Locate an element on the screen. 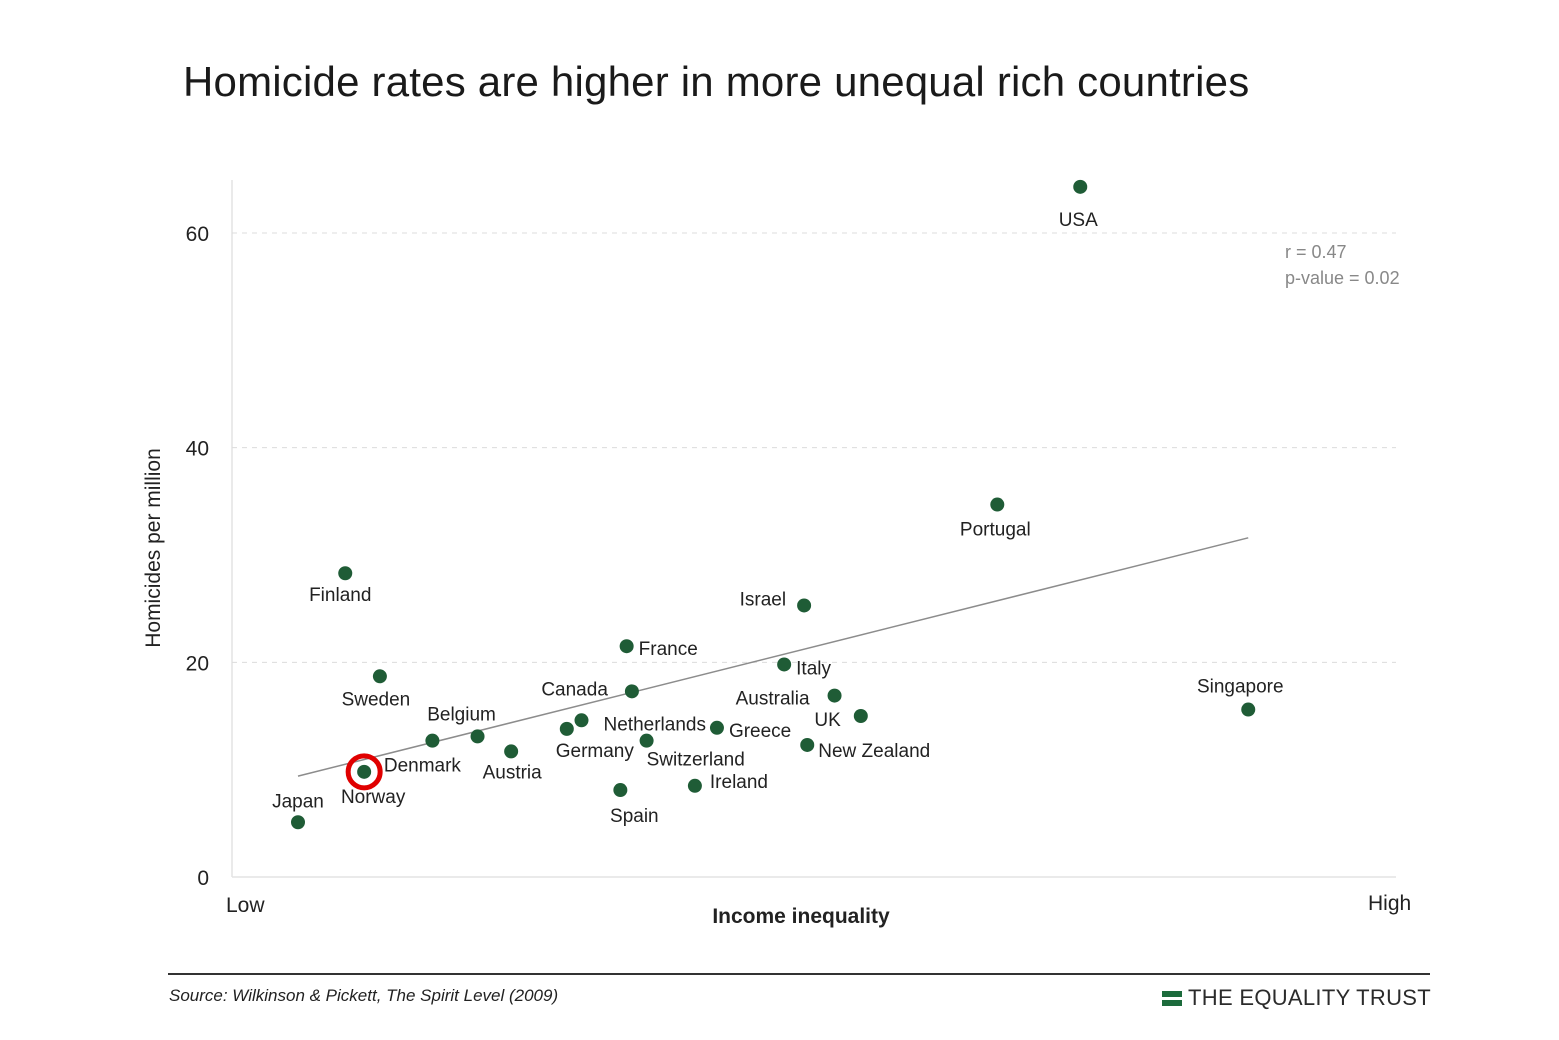 This screenshot has width=1559, height=1040. point-label-australia: Australia is located at coordinates (773, 699).